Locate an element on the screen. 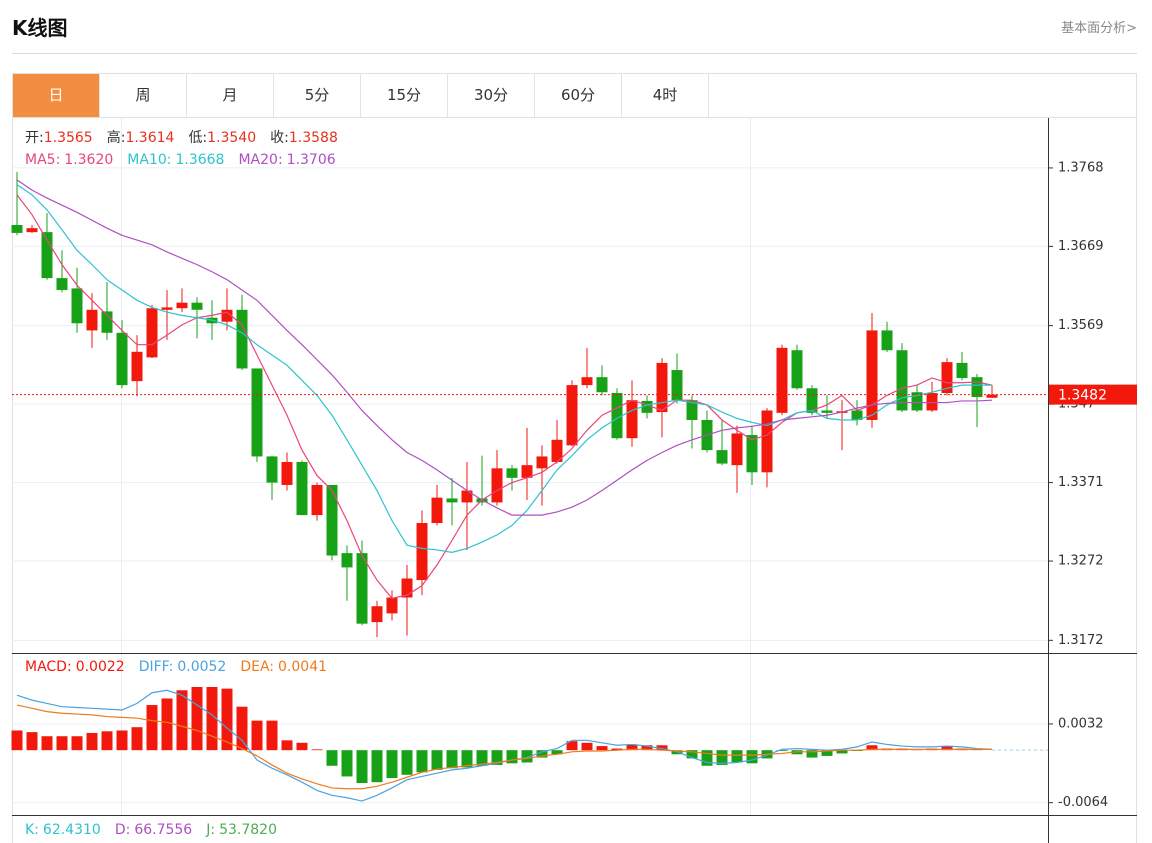 This screenshot has height=843, width=1152. legend-name: MA20: is located at coordinates (260, 160).